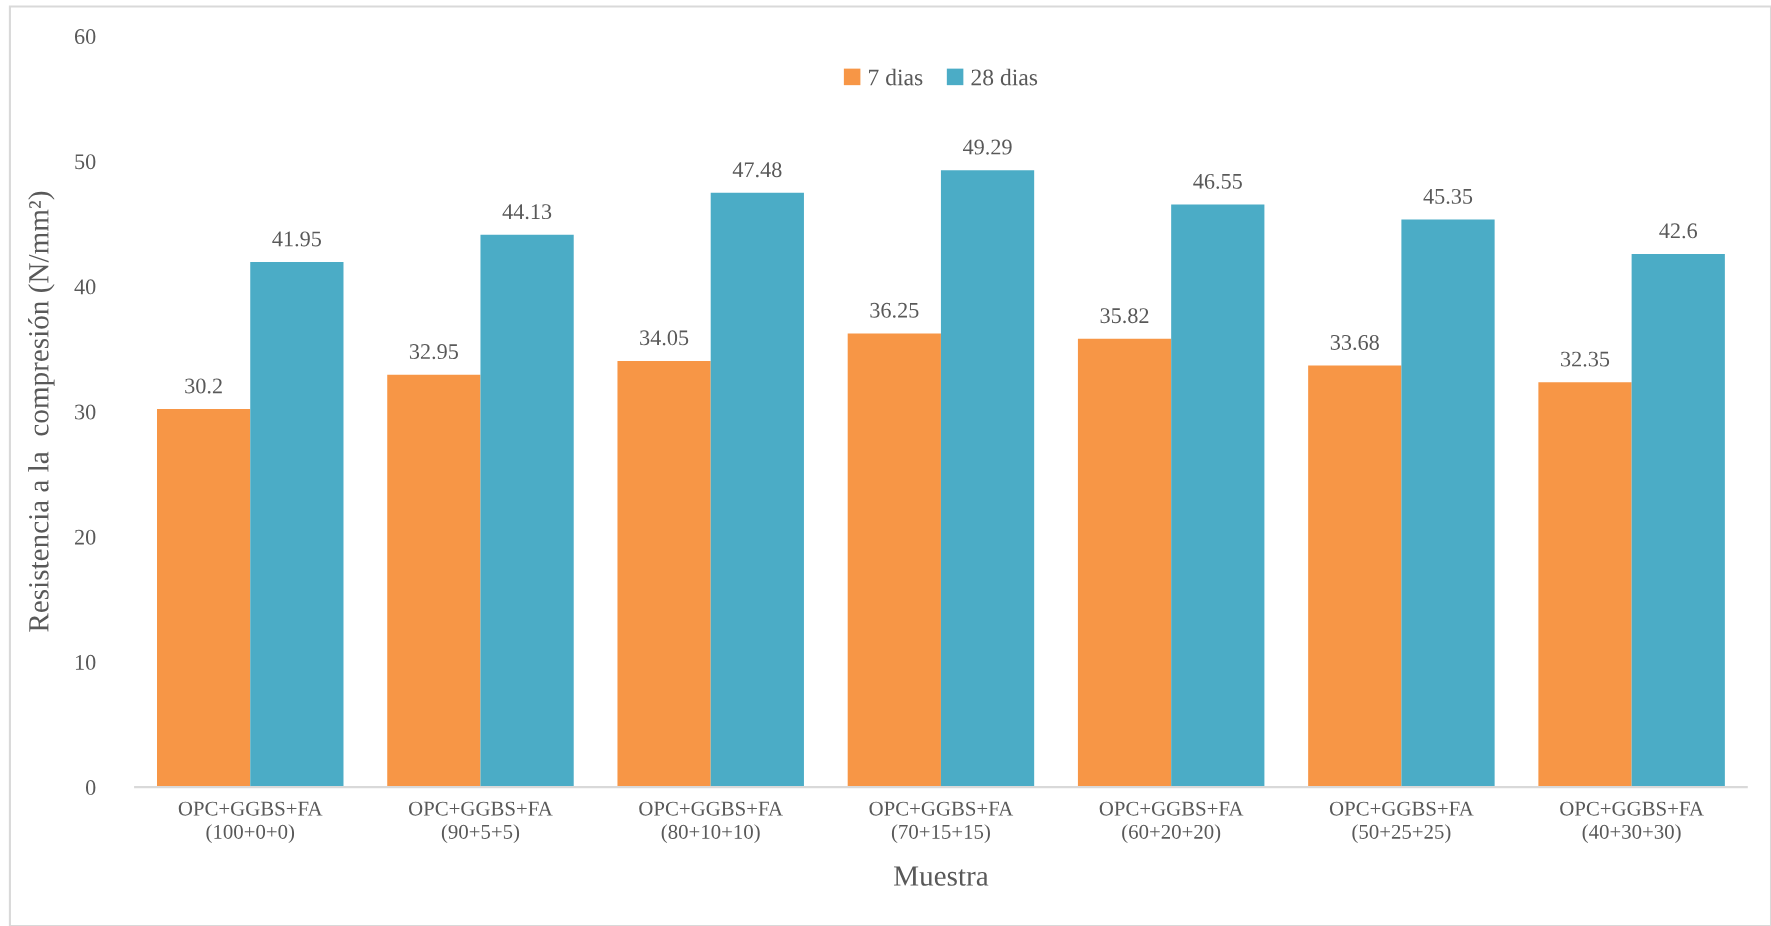  Describe the element at coordinates (85, 662) in the screenshot. I see `y-tick-label: 10` at that location.